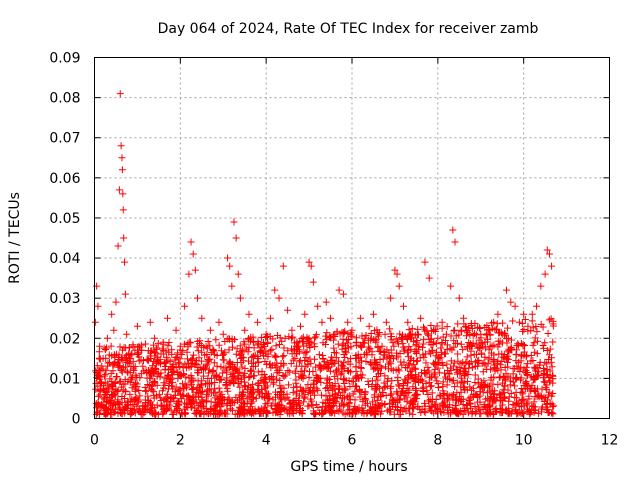 Image resolution: width=640 pixels, height=480 pixels. I want to click on x-axis-title: GPS time / hours, so click(348, 467).